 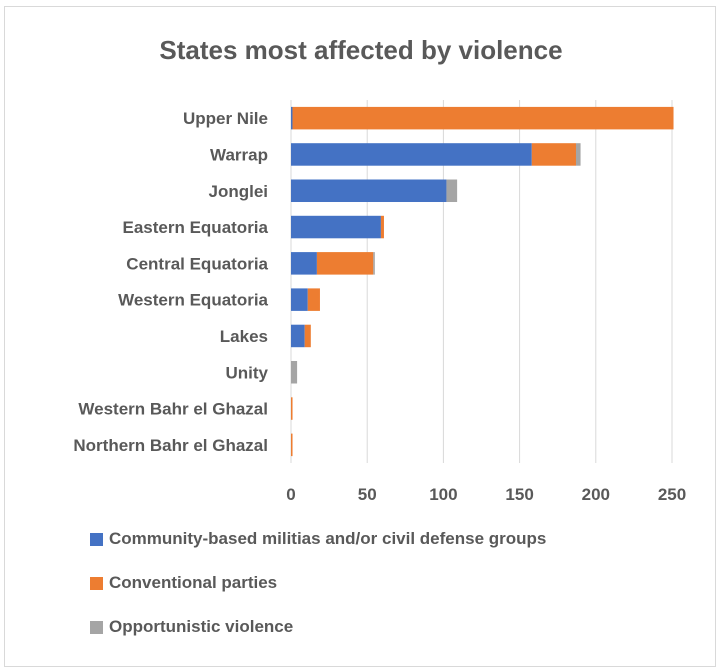 I want to click on x-tick-label: 100, so click(x=443, y=494).